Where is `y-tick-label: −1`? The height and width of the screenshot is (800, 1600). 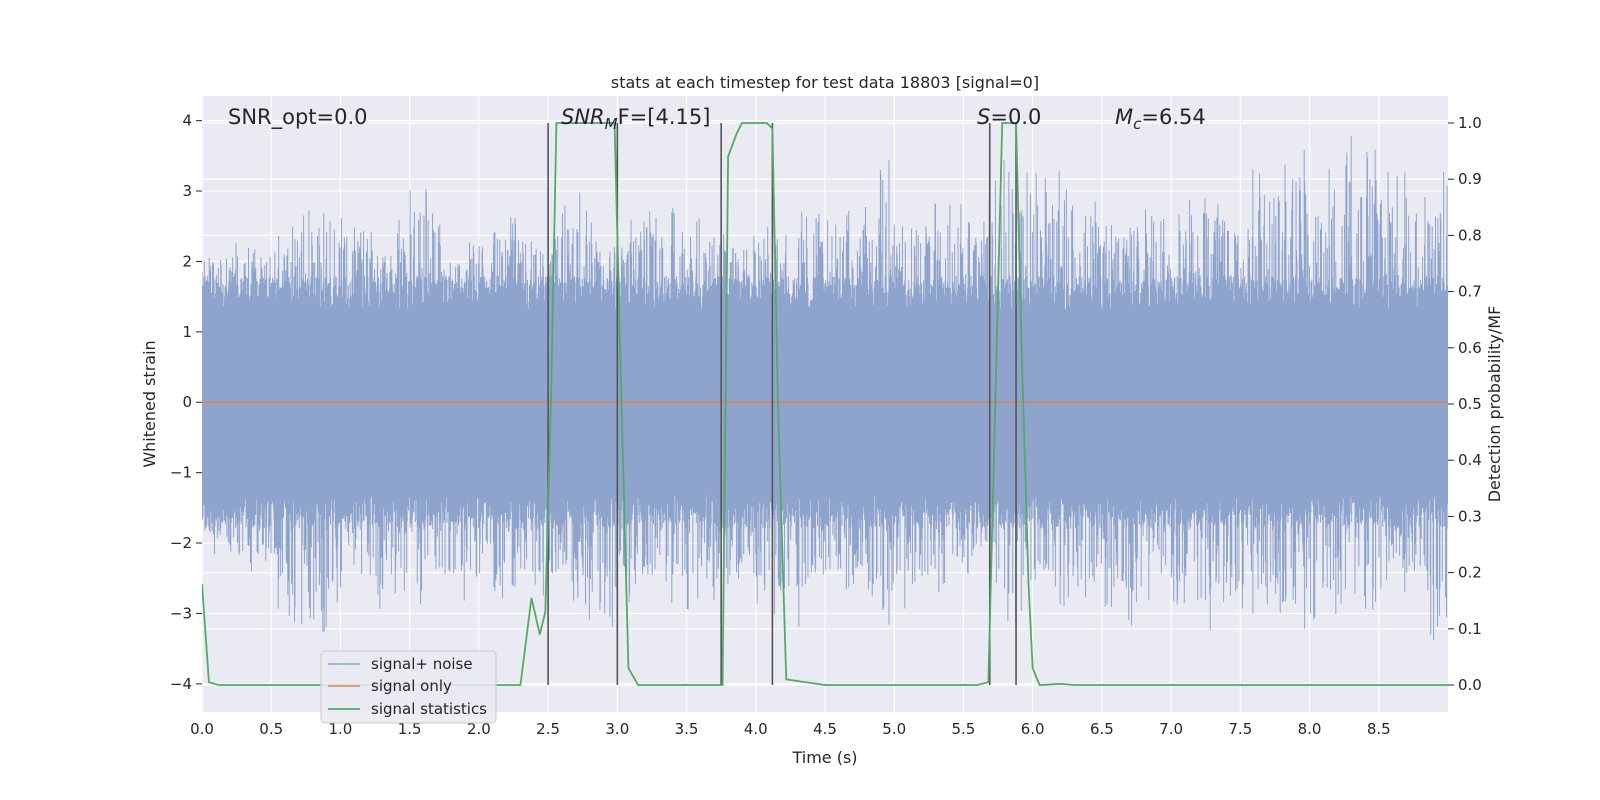
y-tick-label: −1 is located at coordinates (181, 473).